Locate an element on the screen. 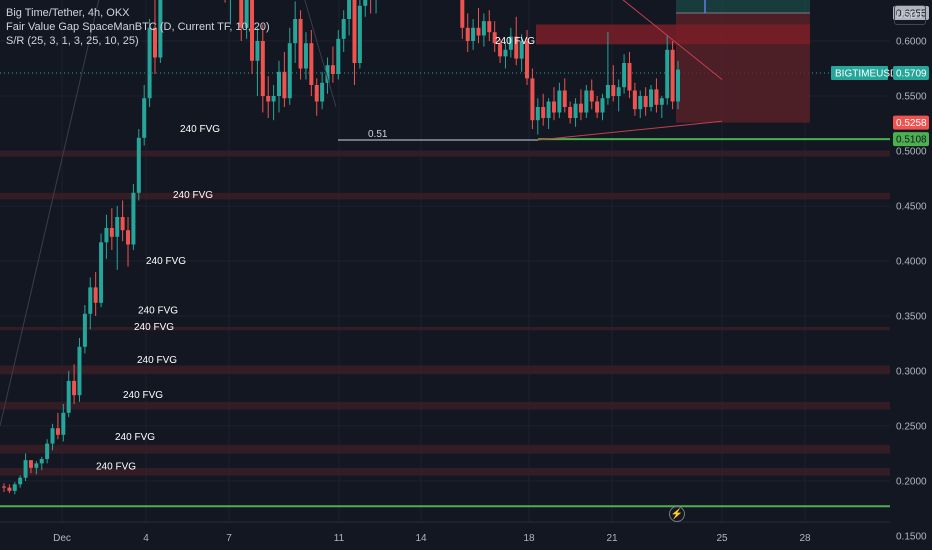 Image resolution: width=932 pixels, height=550 pixels. price-tick-label: 0.5500 is located at coordinates (911, 97).